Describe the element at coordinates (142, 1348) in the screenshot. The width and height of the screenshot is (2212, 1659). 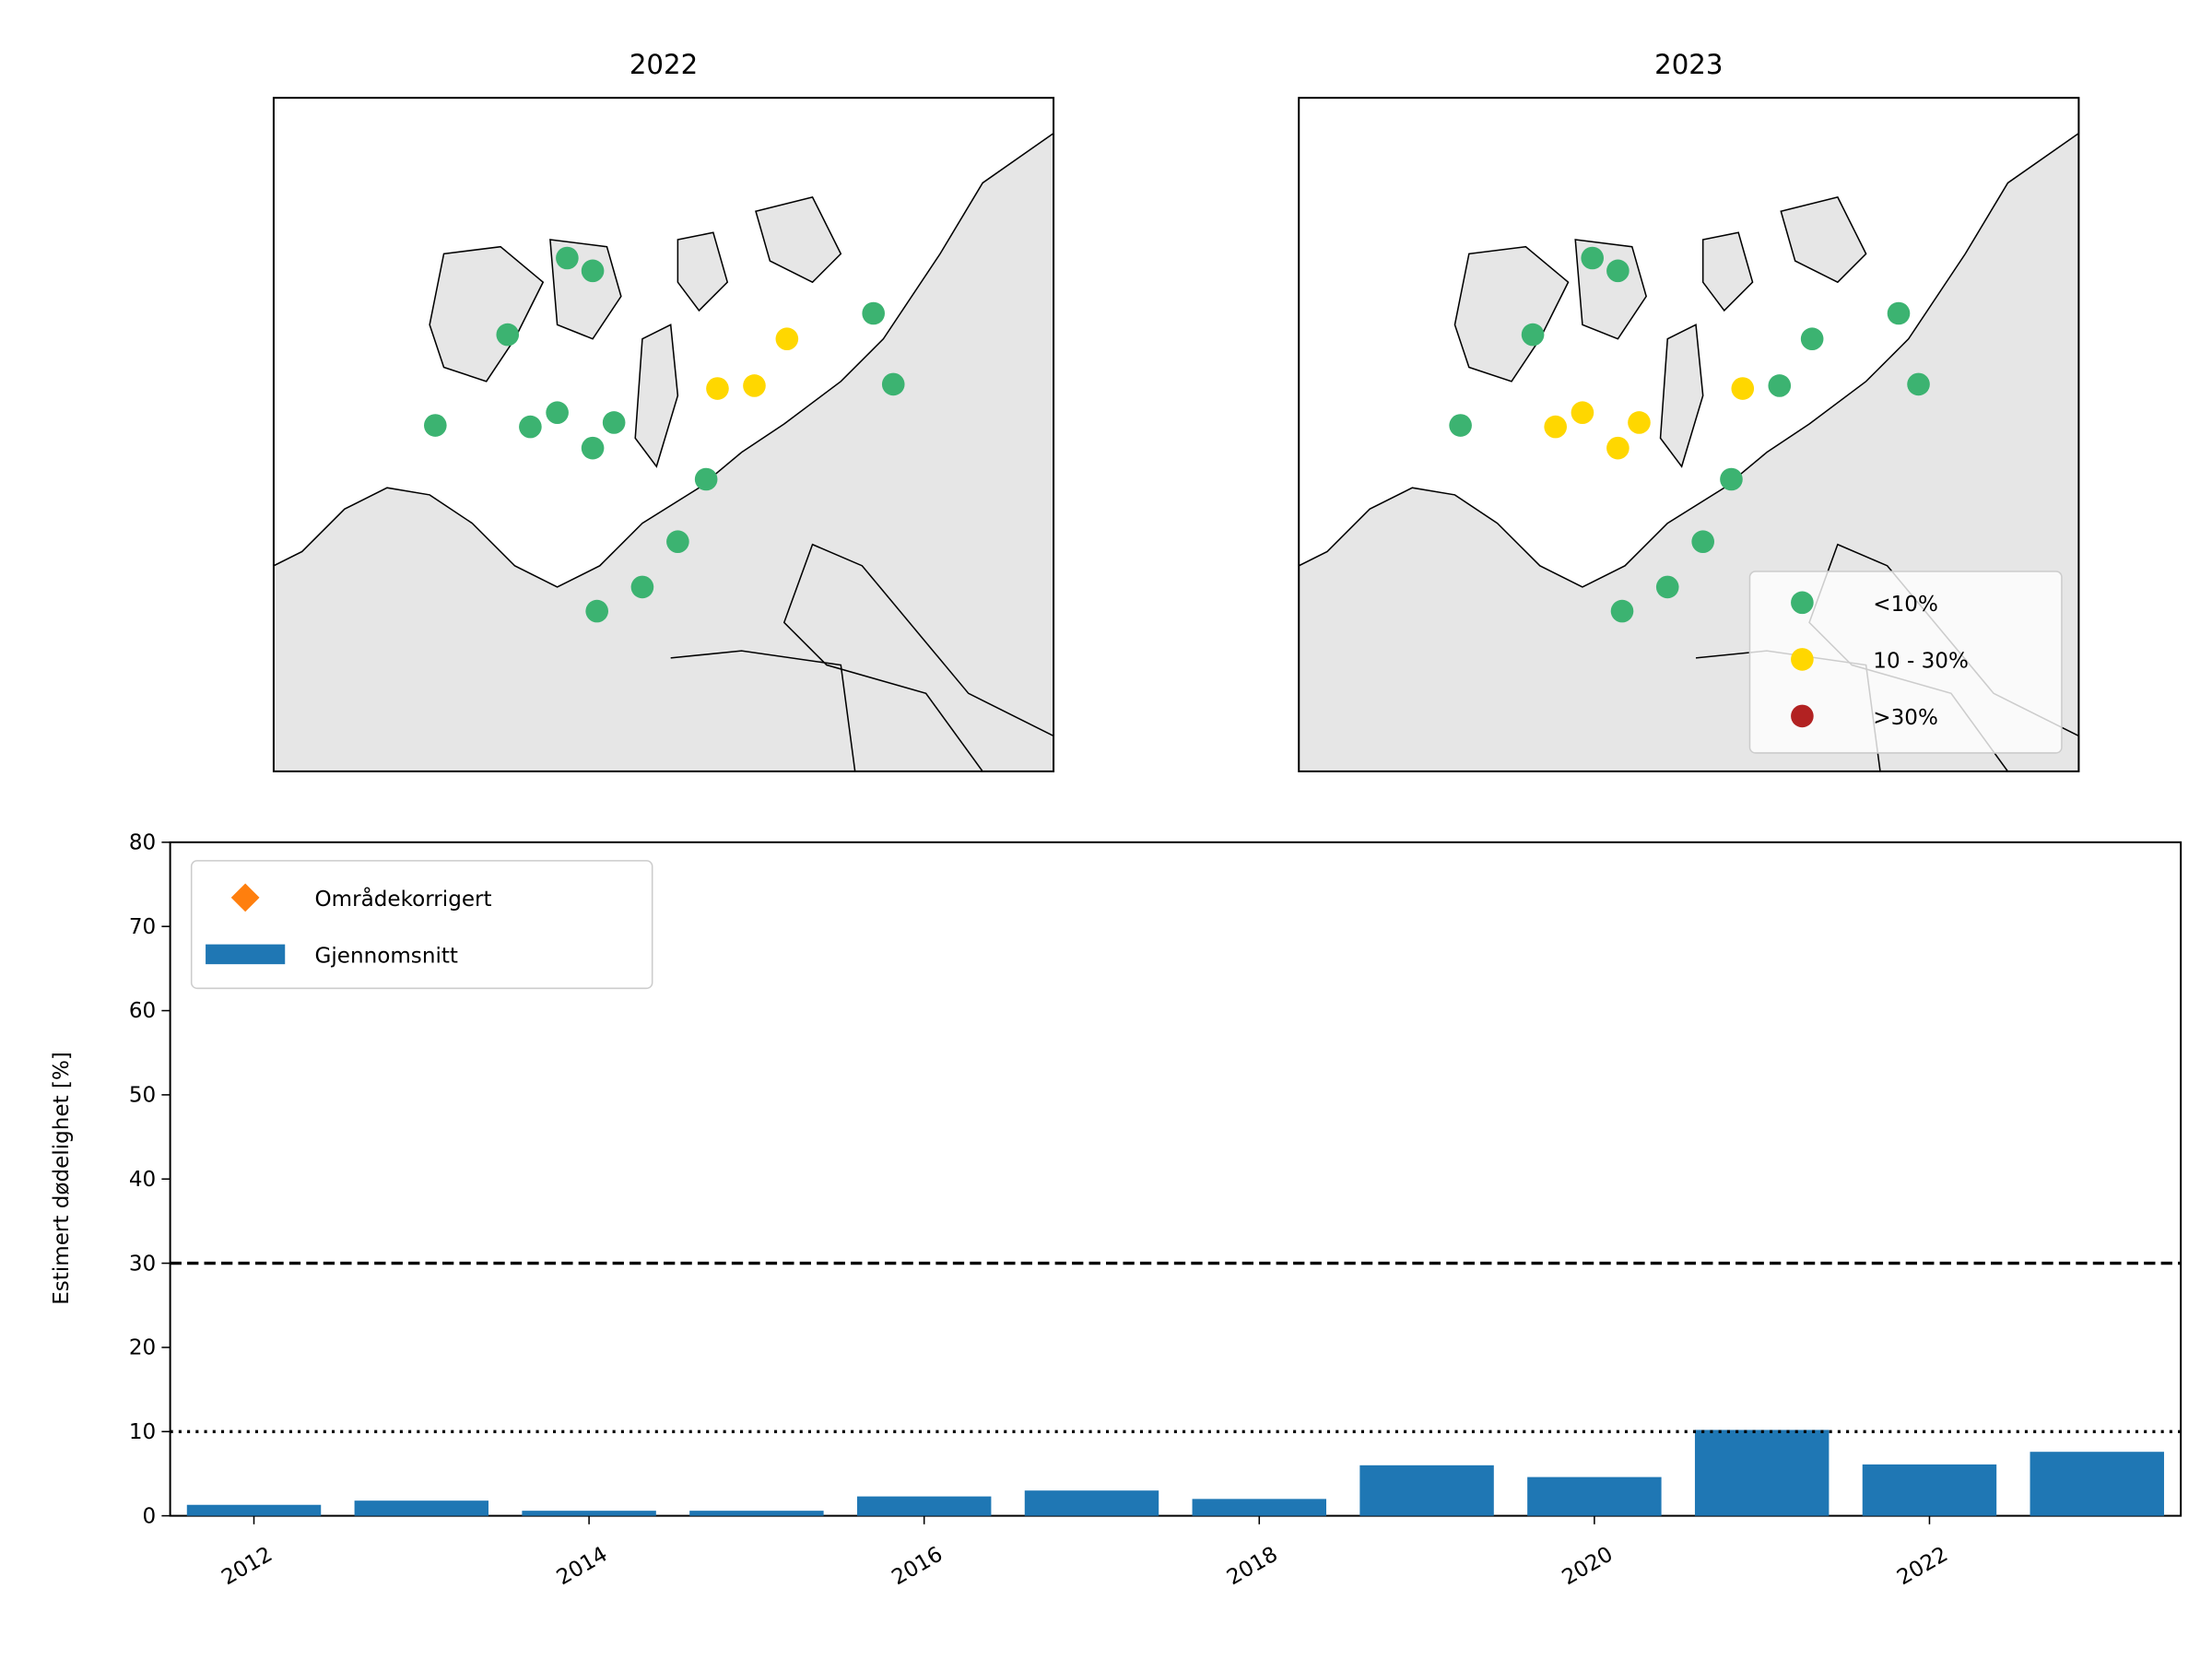
I see `y-tick-label: 20` at that location.